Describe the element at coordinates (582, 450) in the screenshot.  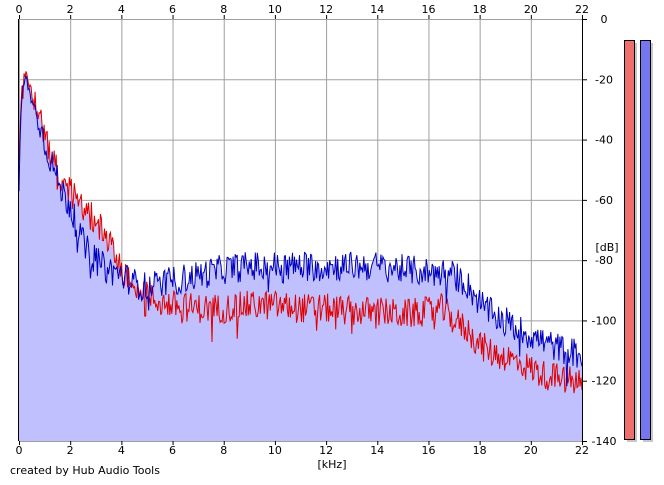
I see `x-tick-label-bottom: 22` at that location.